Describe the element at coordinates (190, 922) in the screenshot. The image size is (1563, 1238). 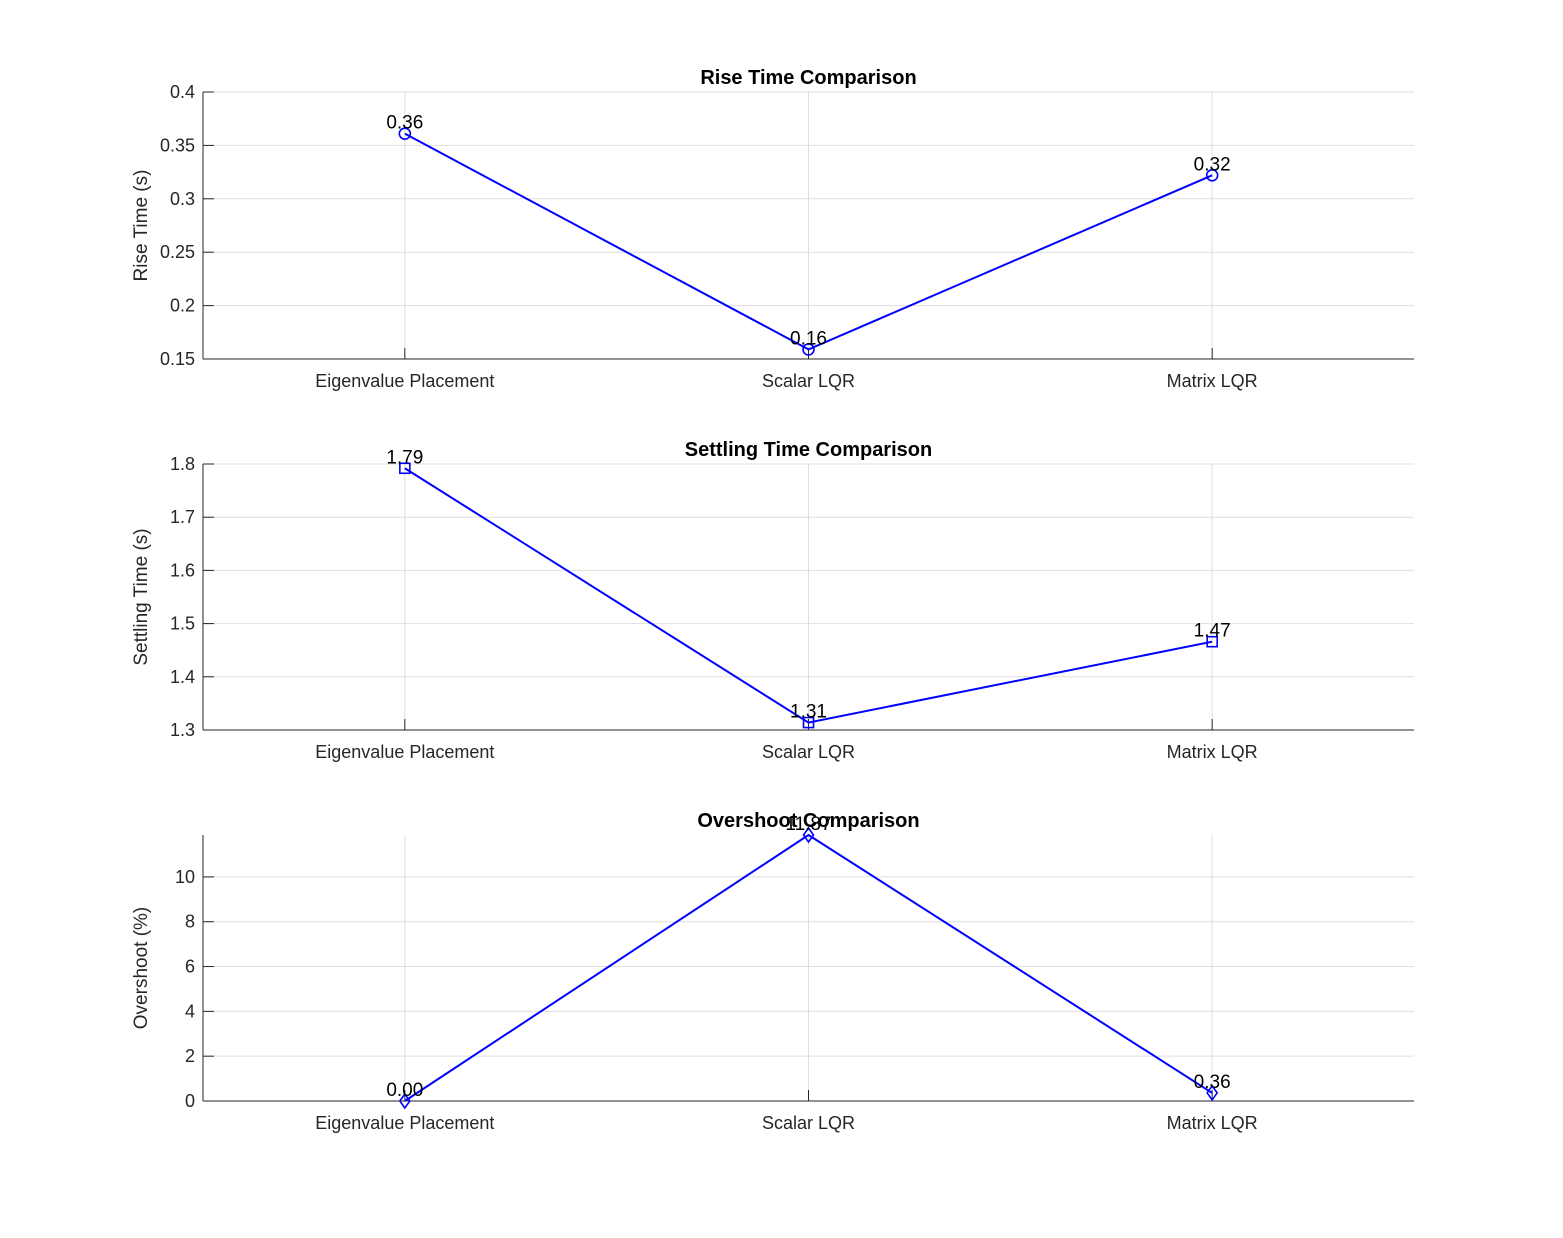
I see `y-tick-label: 8` at that location.